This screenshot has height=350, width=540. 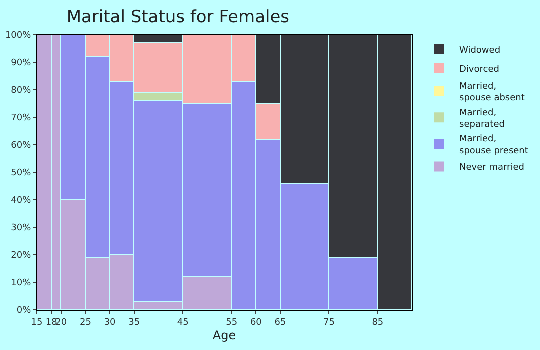 What do you see at coordinates (21, 91) in the screenshot?
I see `y-tick-label: 80%` at bounding box center [21, 91].